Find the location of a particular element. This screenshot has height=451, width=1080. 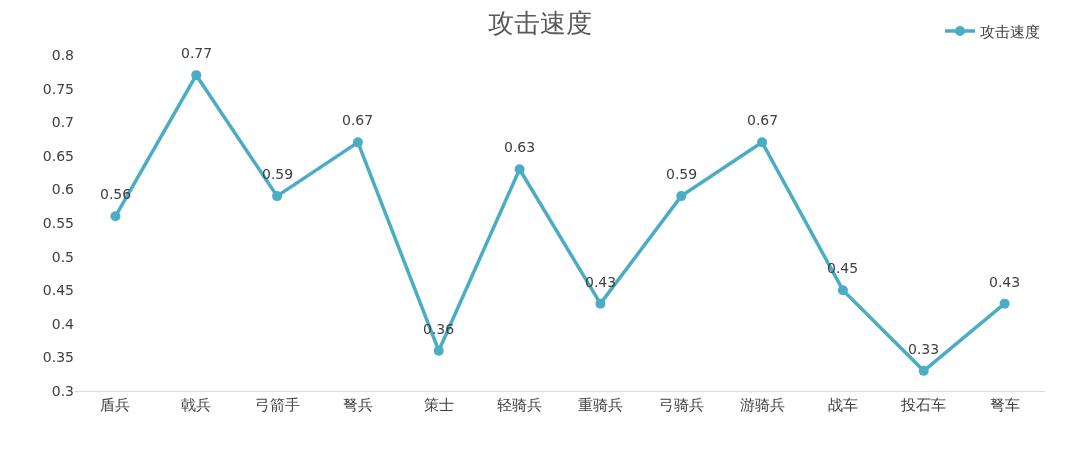

data-label: 0.63 is located at coordinates (520, 147).